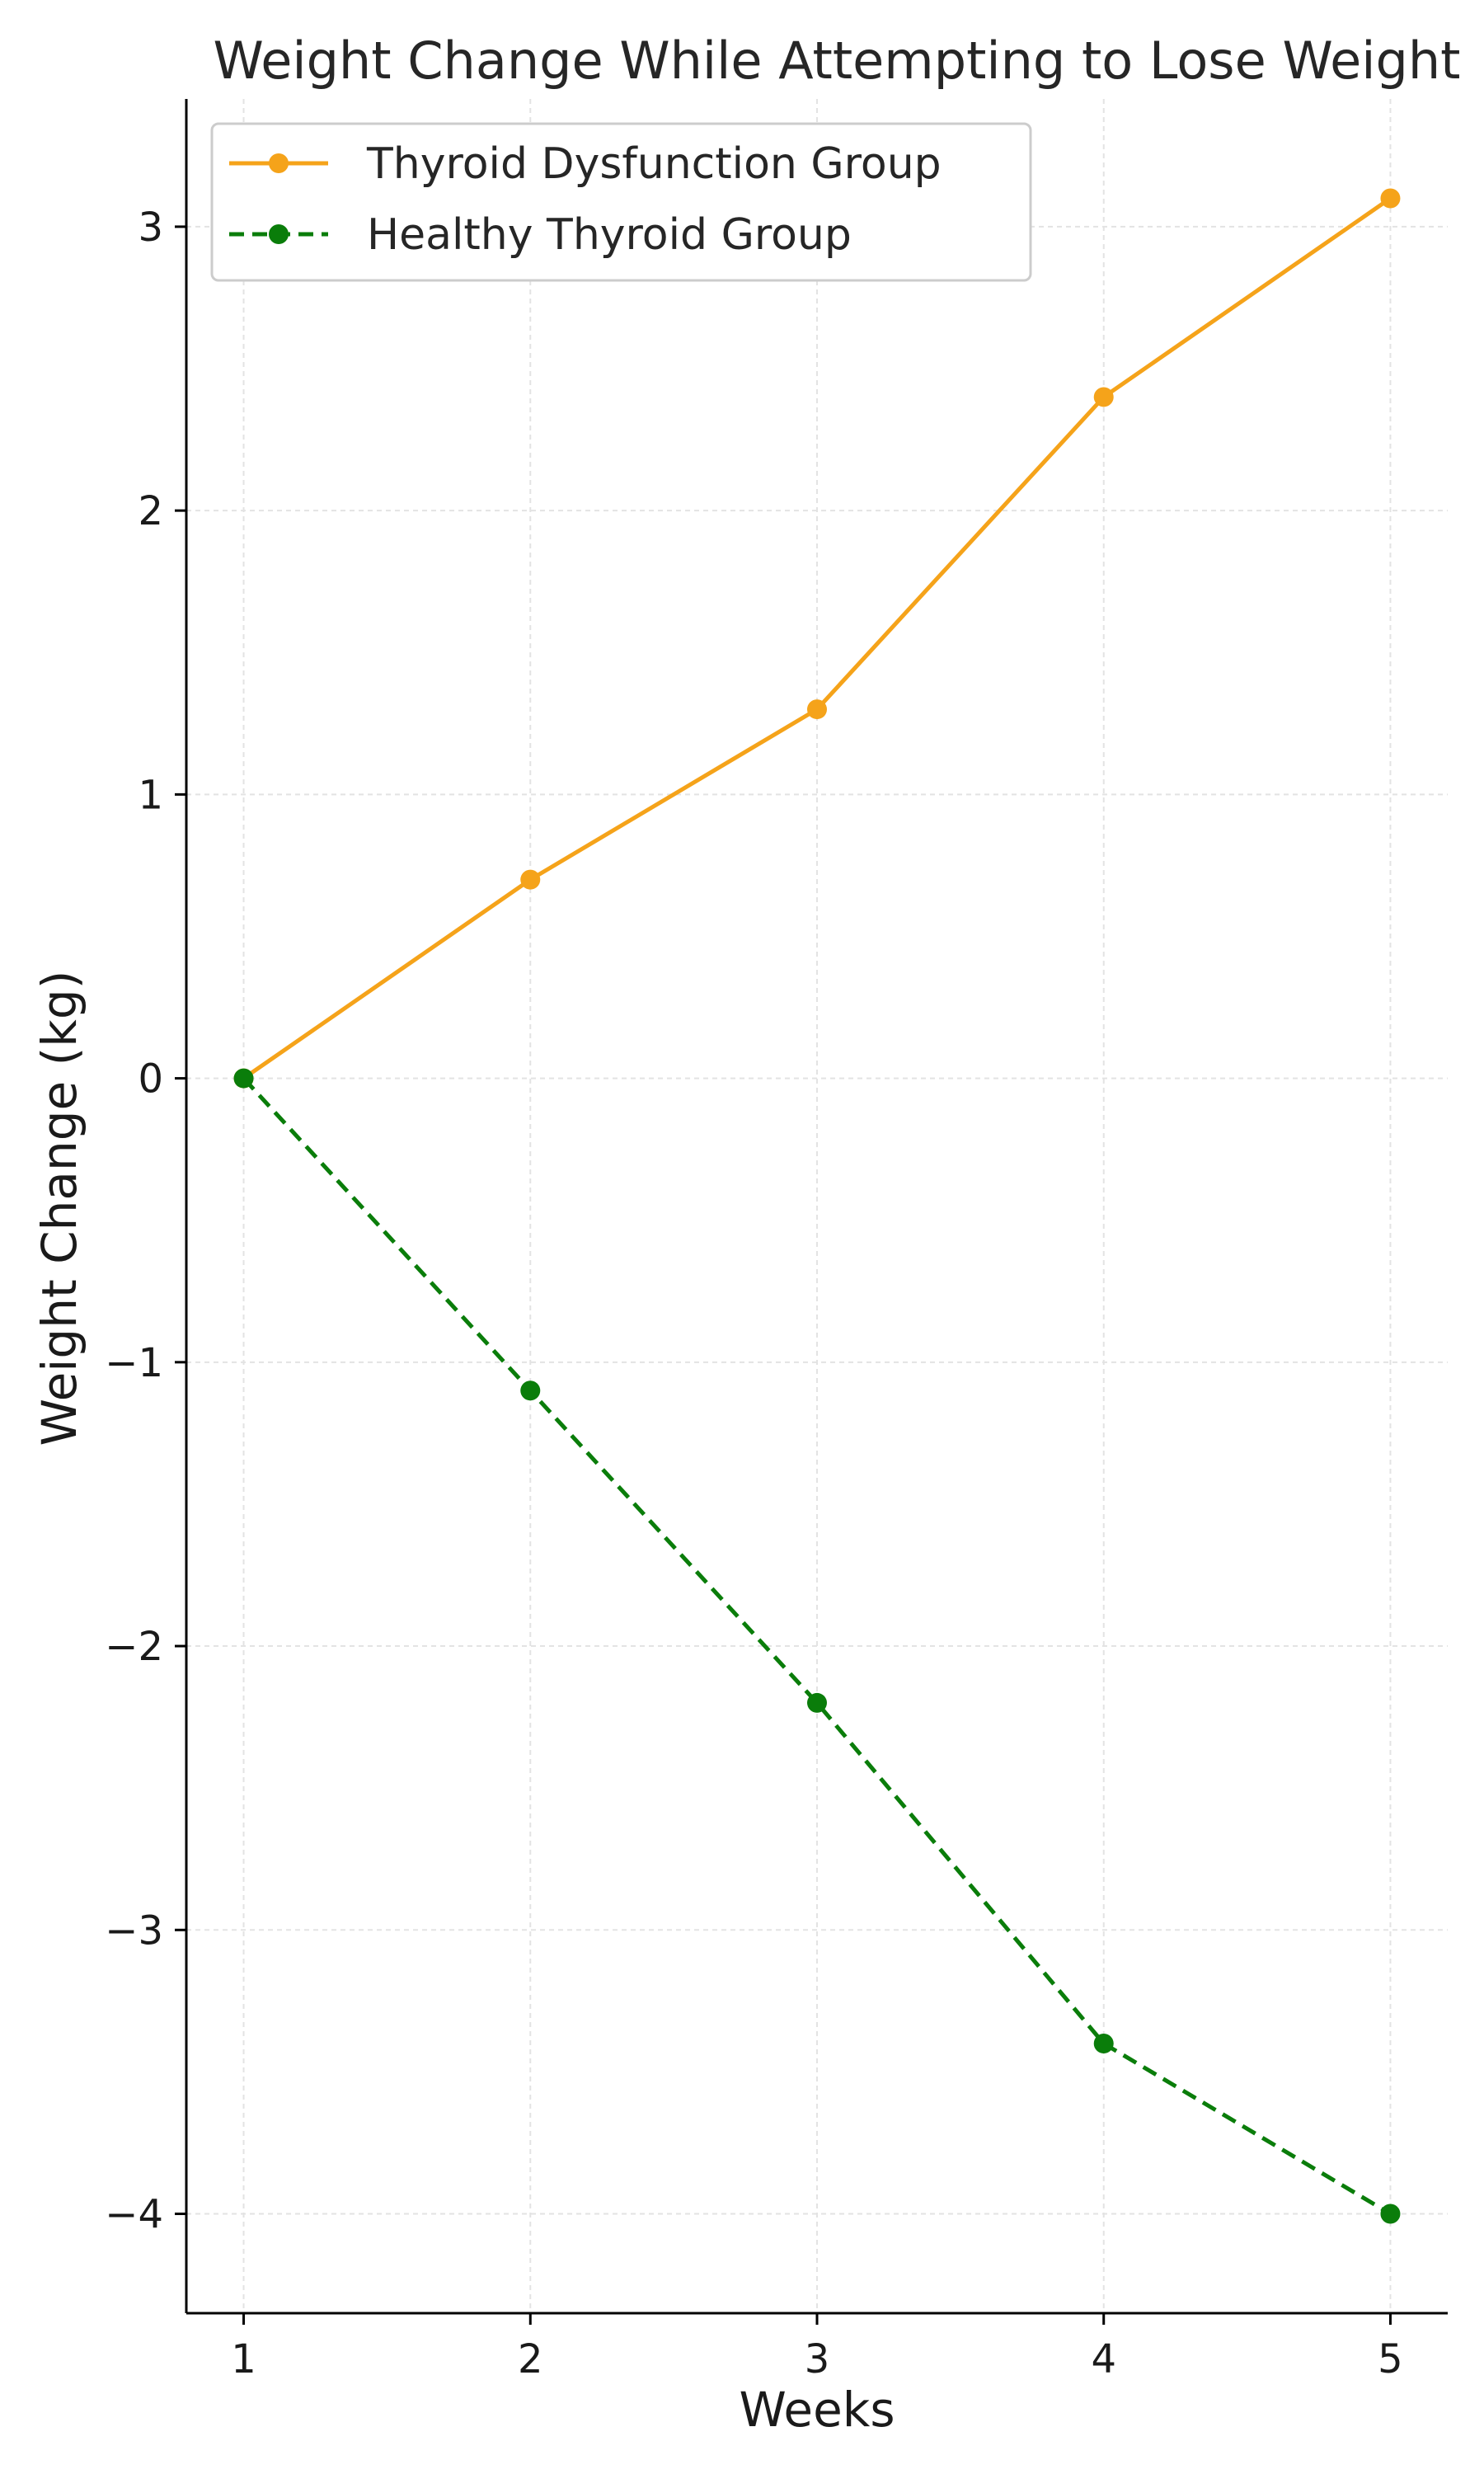 This screenshot has width=1484, height=2474. I want to click on y-tick-label: −3, so click(134, 1930).